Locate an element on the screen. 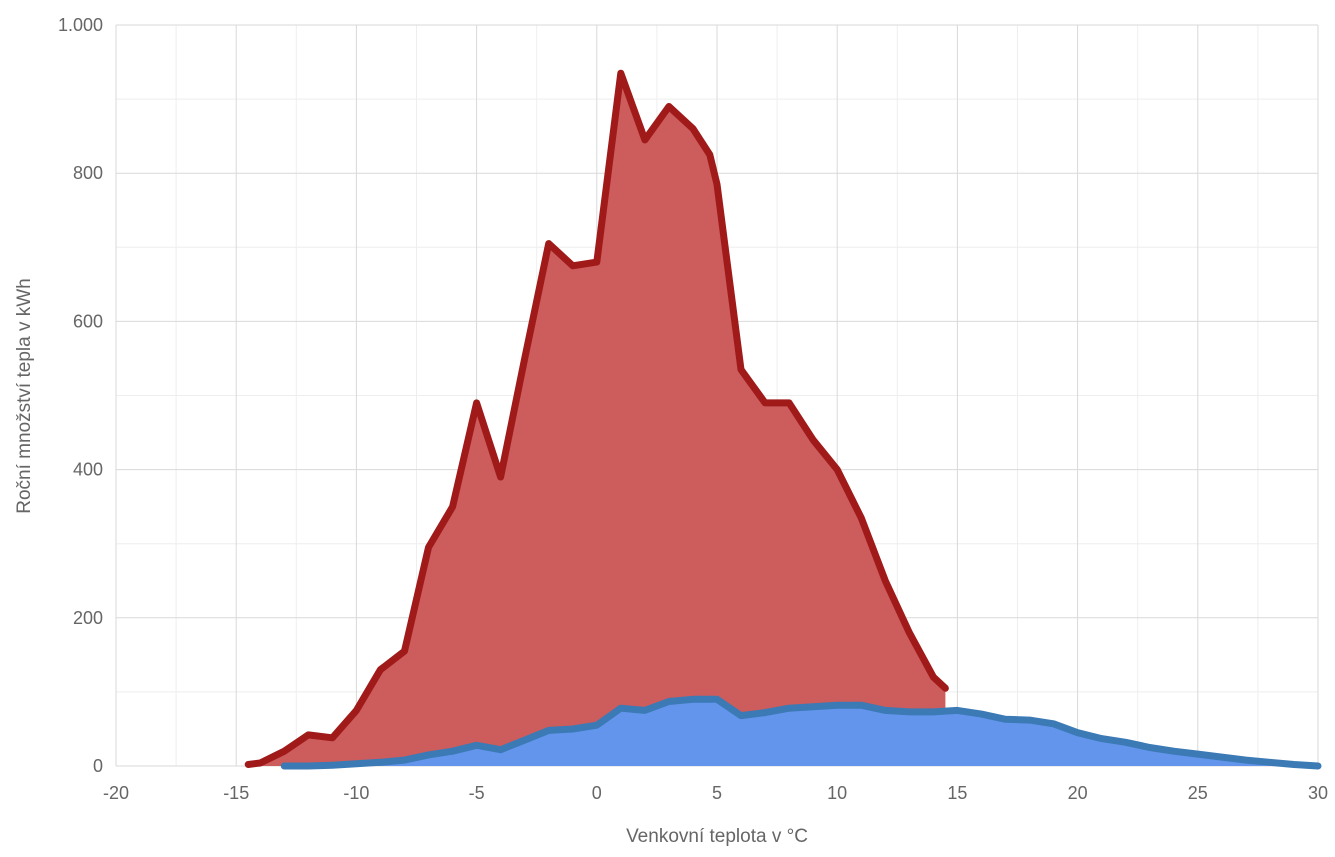 This screenshot has height=857, width=1335. y-tick-label: 400 is located at coordinates (88, 470).